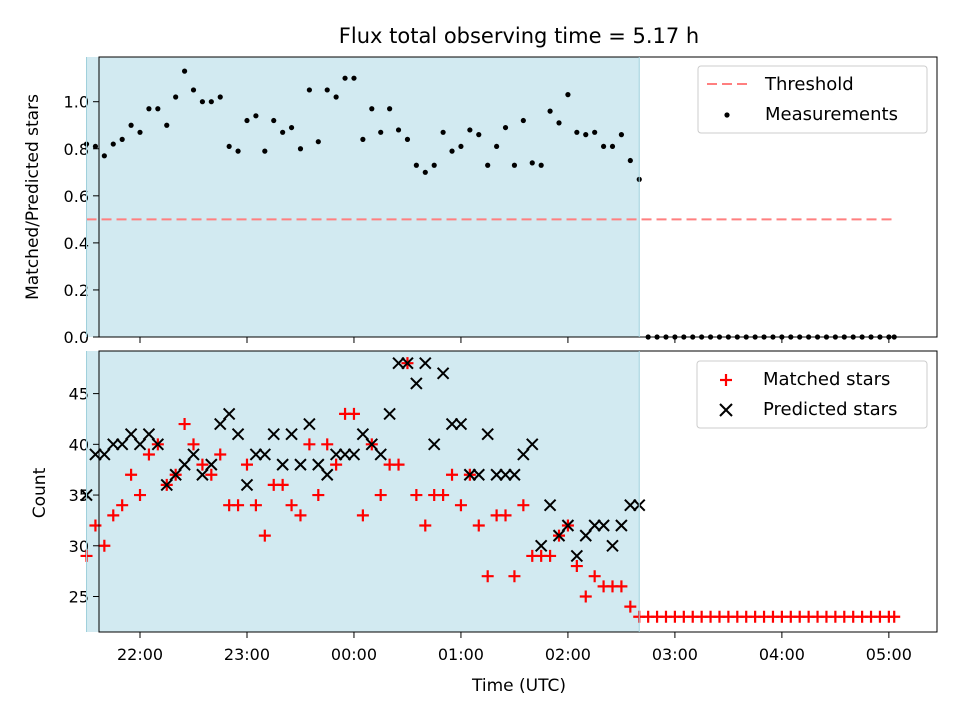 The width and height of the screenshot is (960, 720). I want to click on x-tick-label: 01:00, so click(461, 654).